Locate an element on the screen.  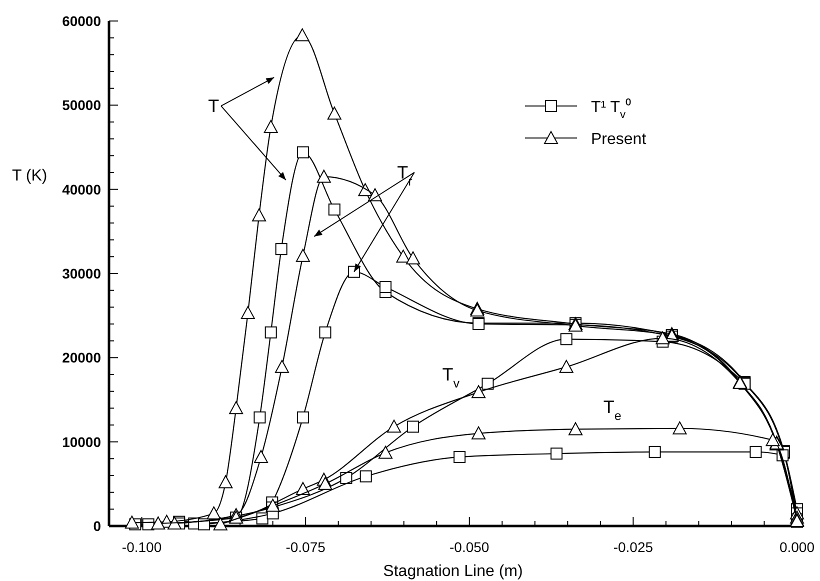
y-tick-label: 50000 is located at coordinates (82, 105).